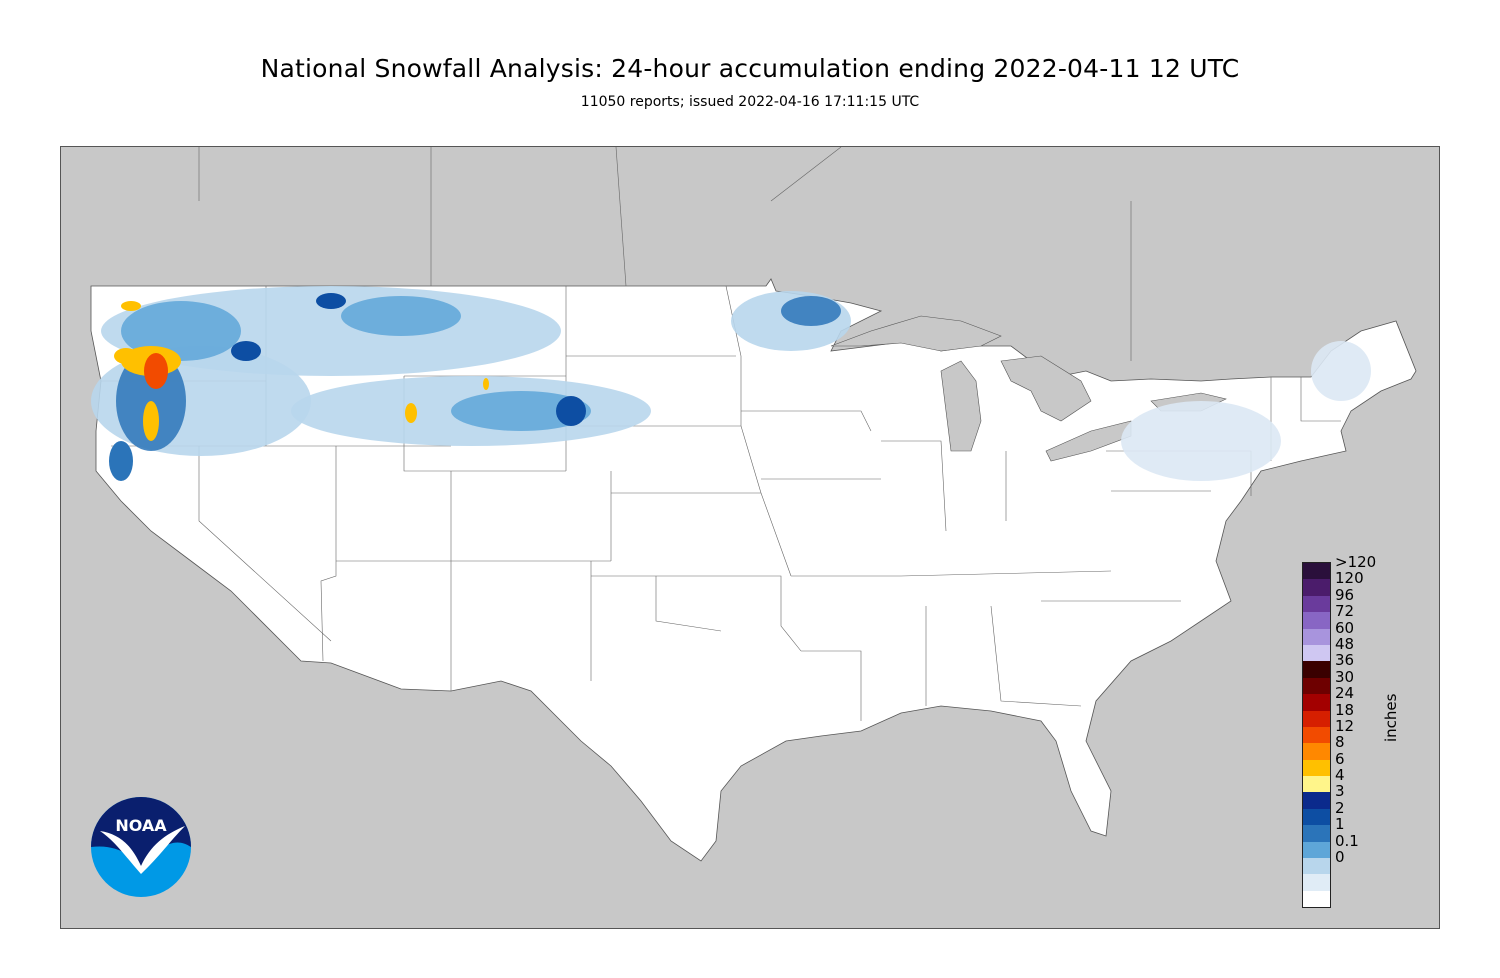 The height and width of the screenshot is (978, 1500). I want to click on legend-label: 12, so click(1345, 725).